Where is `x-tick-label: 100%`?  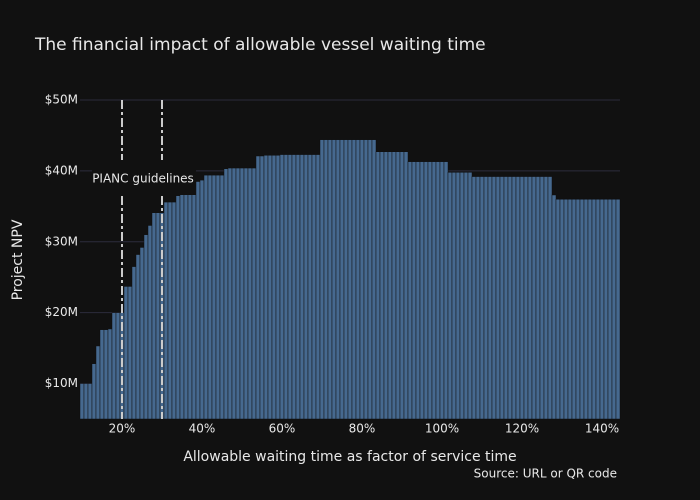 x-tick-label: 100% is located at coordinates (442, 429).